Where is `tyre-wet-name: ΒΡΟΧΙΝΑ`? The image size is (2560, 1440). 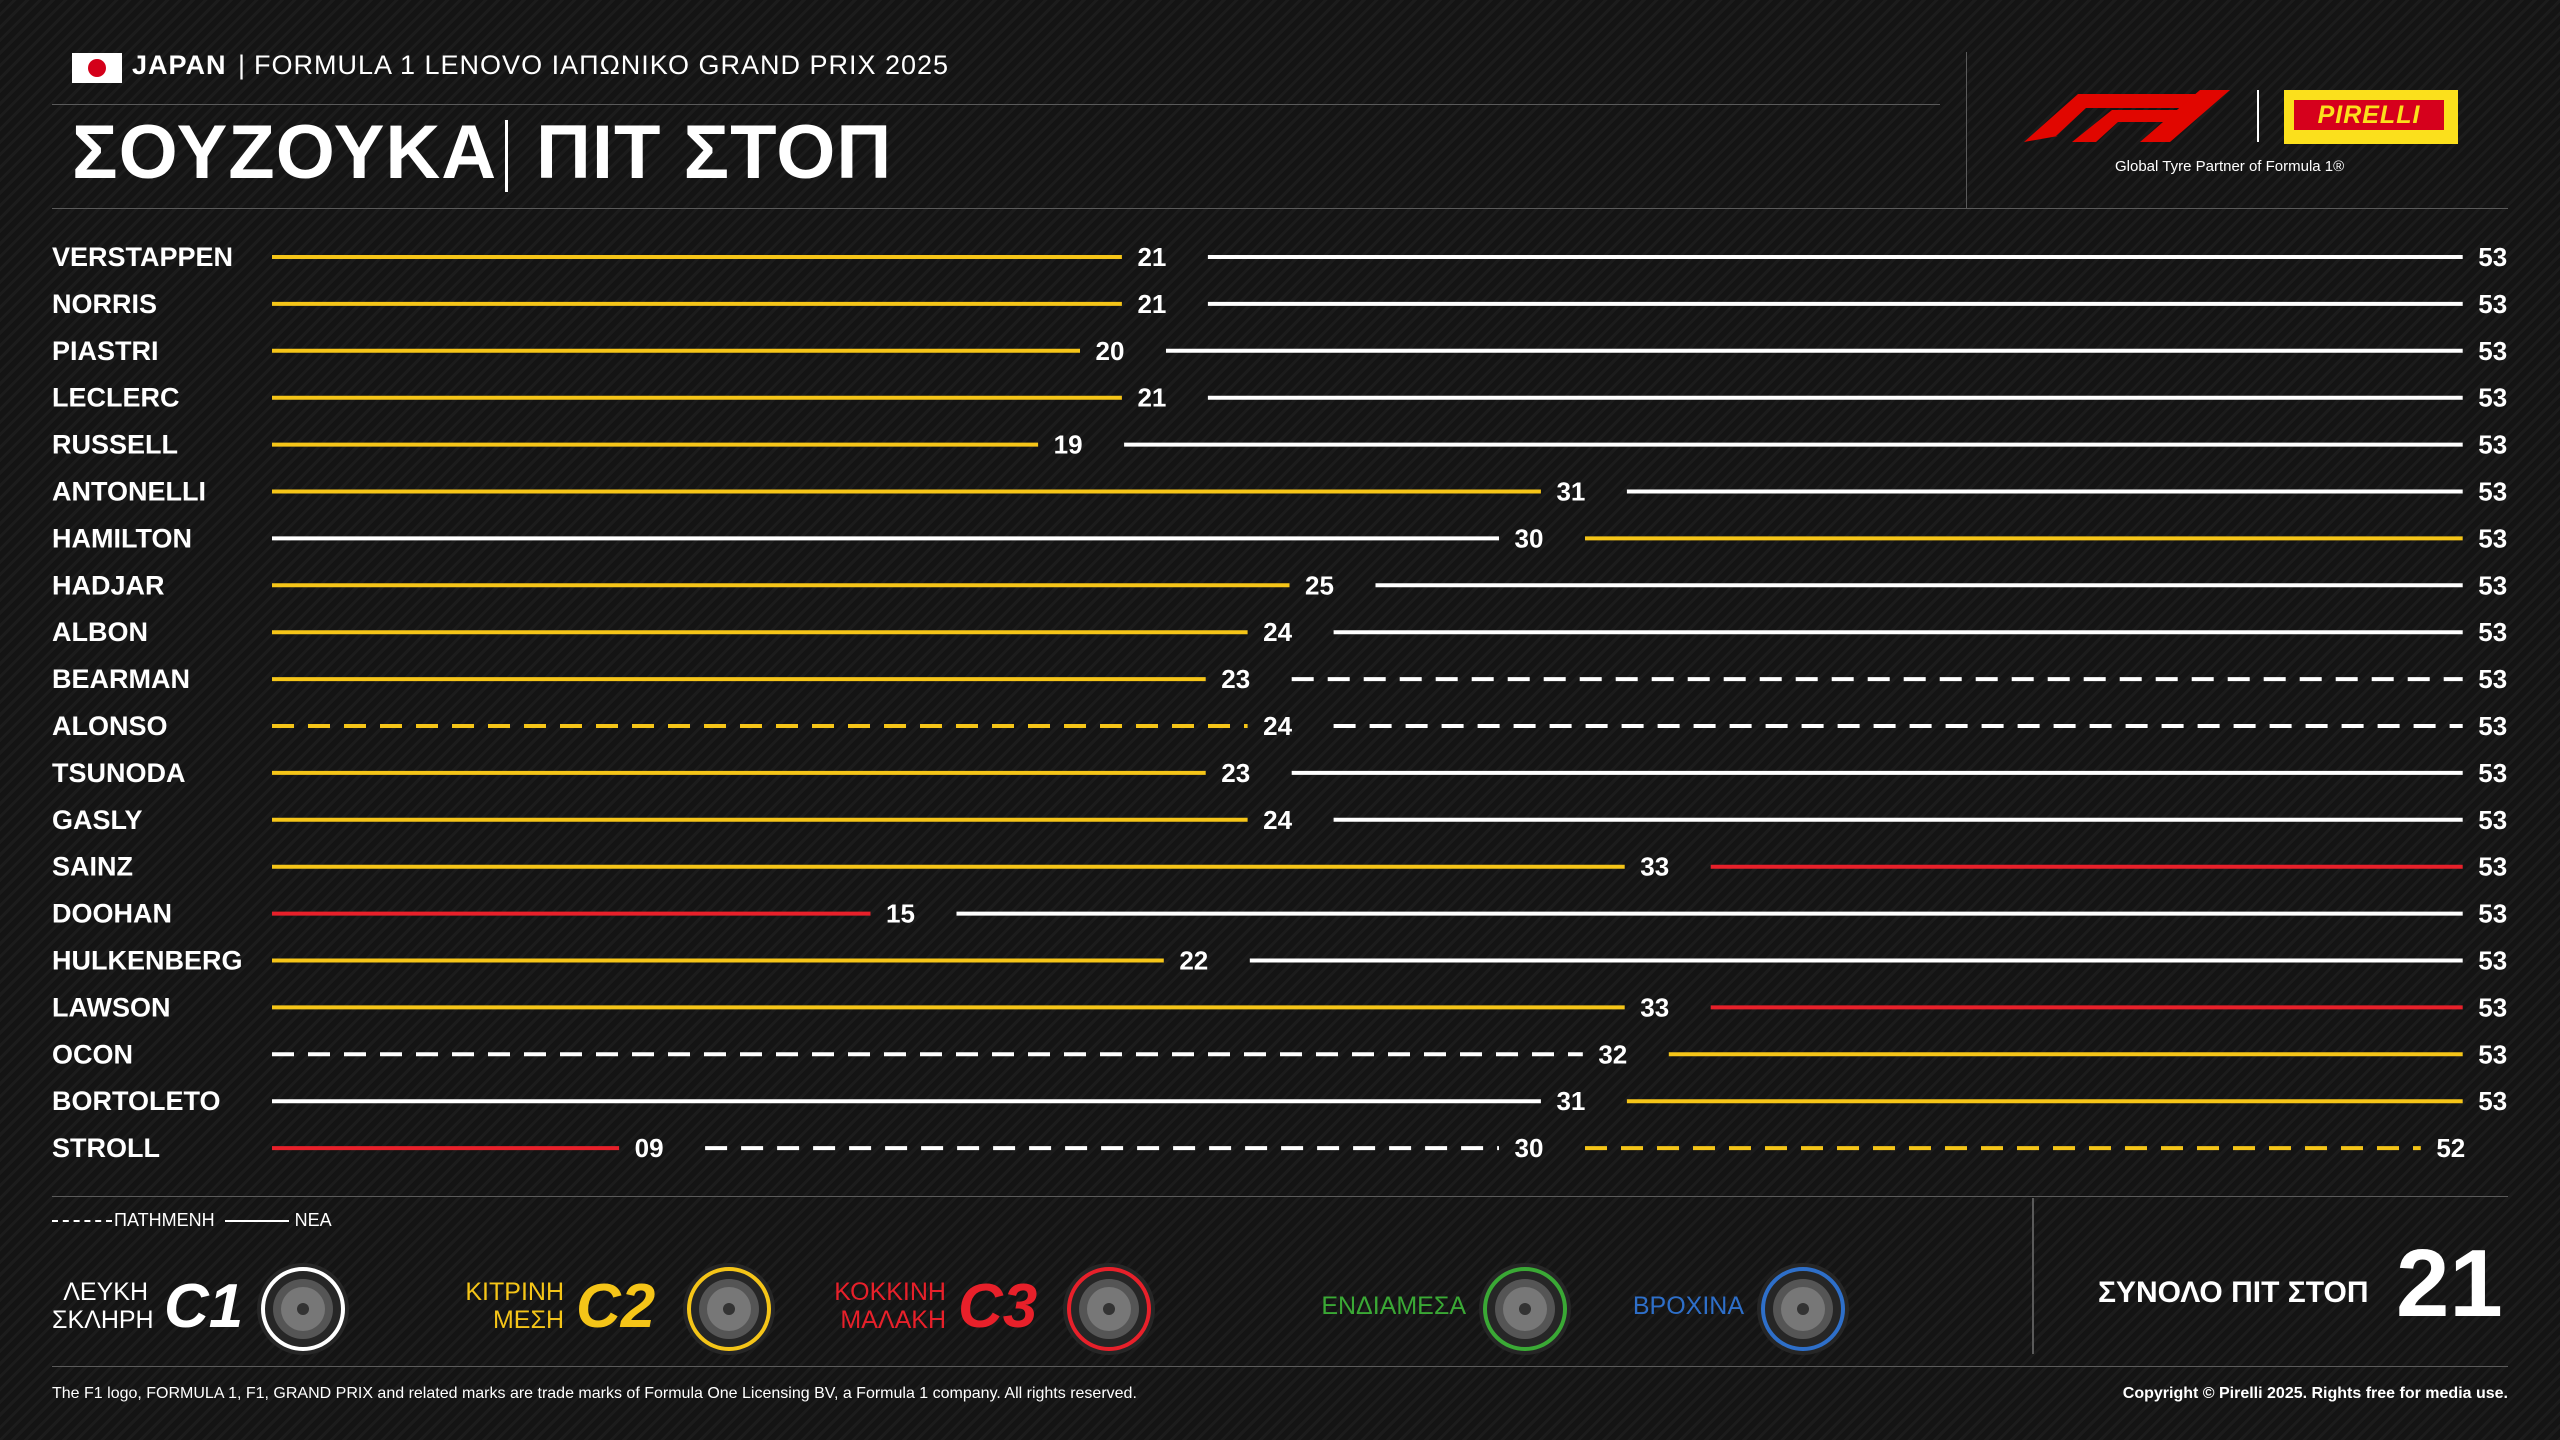 tyre-wet-name: ΒΡΟΧΙΝΑ is located at coordinates (1688, 1306).